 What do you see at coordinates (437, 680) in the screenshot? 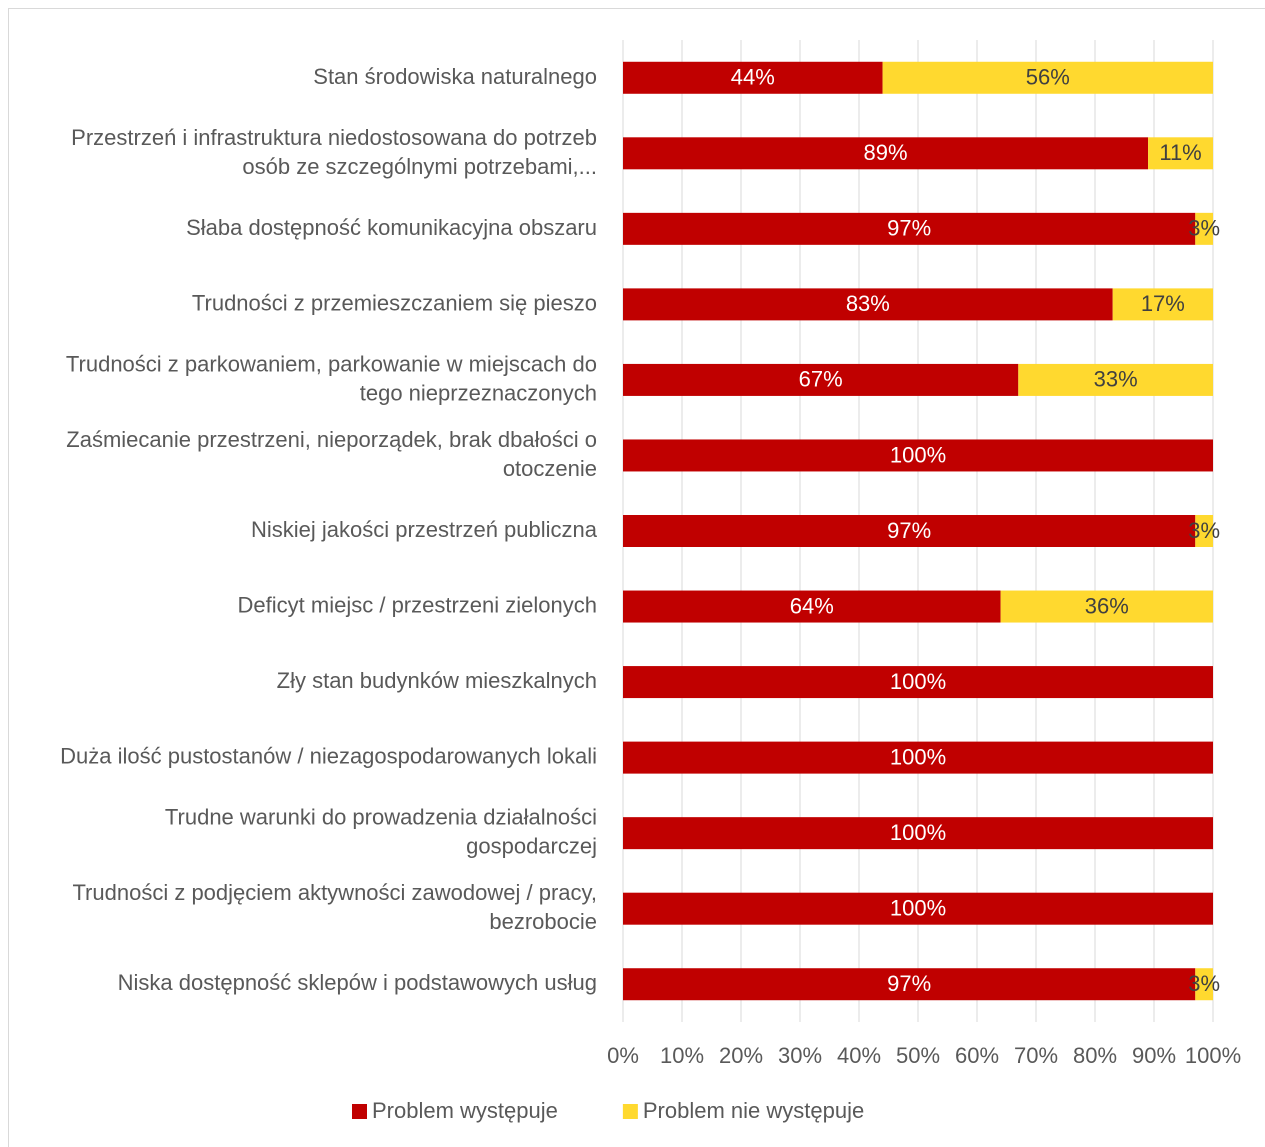
I see `category-label: Zły stan budynków mieszkalnych` at bounding box center [437, 680].